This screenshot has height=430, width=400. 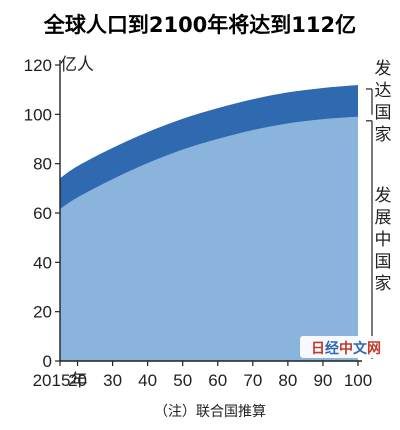 I want to click on x-tick-label: 50, so click(x=182, y=380).